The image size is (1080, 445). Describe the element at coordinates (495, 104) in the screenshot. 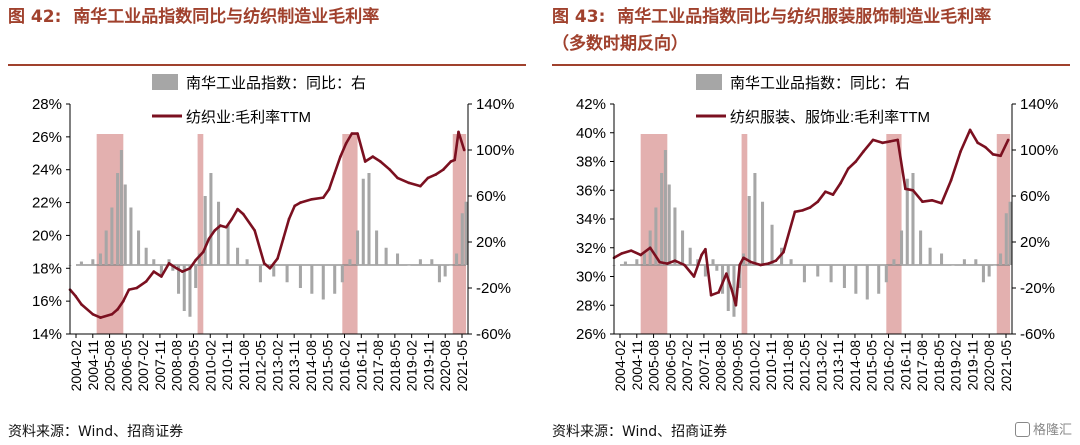

I see `right-tick-label: 140%` at that location.